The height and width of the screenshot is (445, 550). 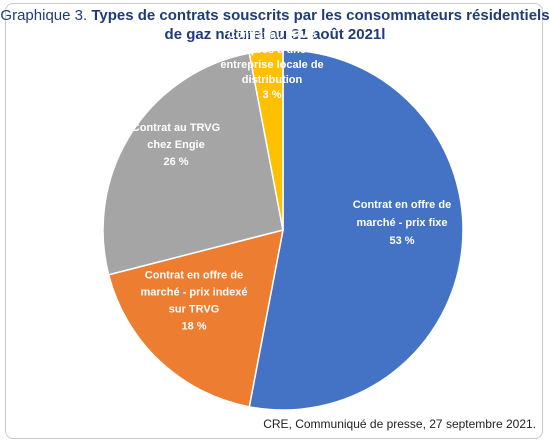 I want to click on title-line-2: de gaz naturel au 31 août 2021l, so click(x=275, y=34).